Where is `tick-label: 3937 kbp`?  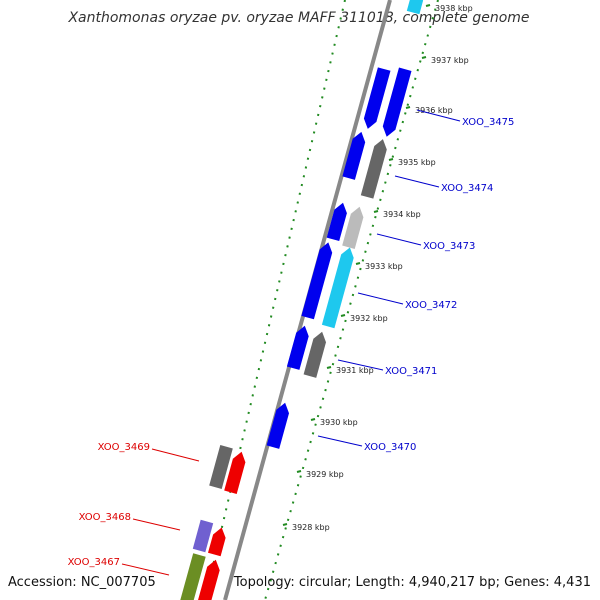
tick-label: 3937 kbp is located at coordinates (450, 60).